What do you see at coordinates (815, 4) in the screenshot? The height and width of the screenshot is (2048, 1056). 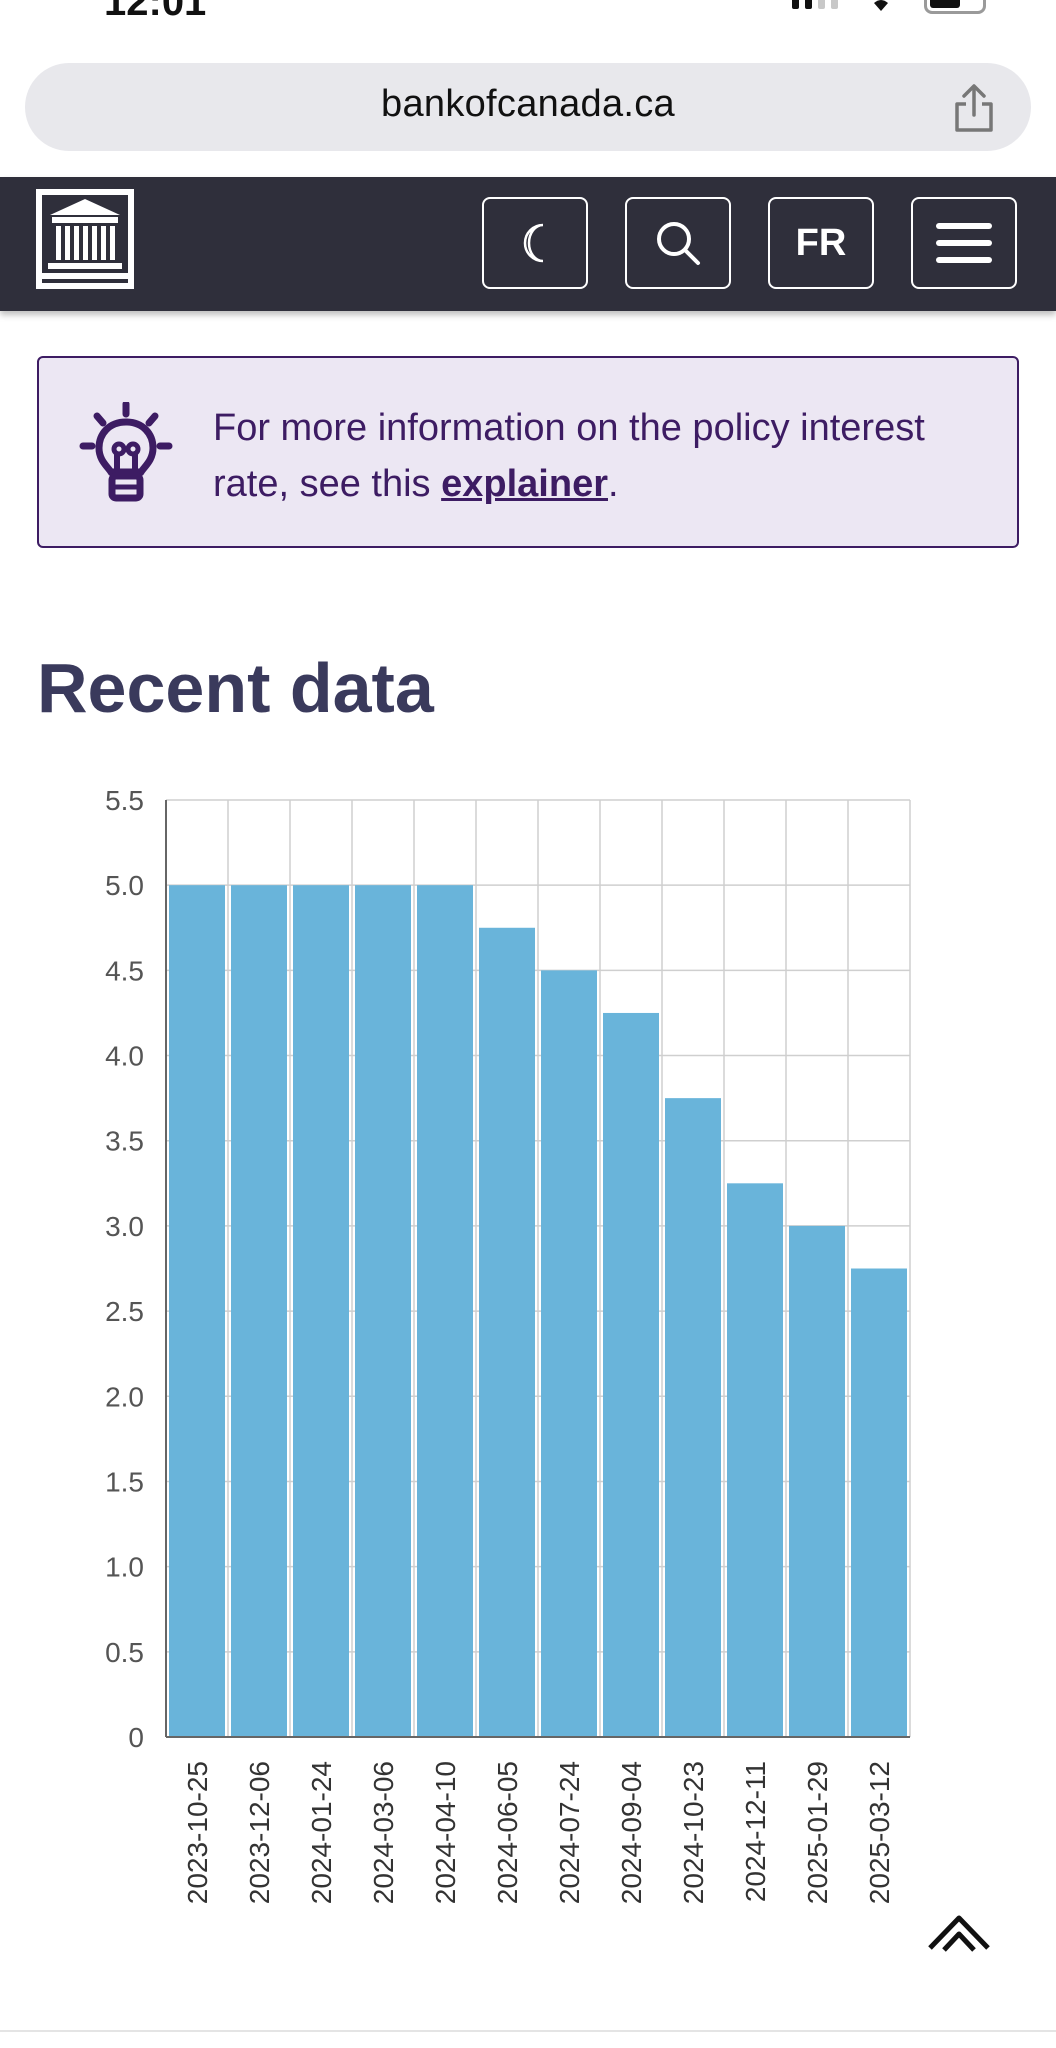 I see `signal-icon` at bounding box center [815, 4].